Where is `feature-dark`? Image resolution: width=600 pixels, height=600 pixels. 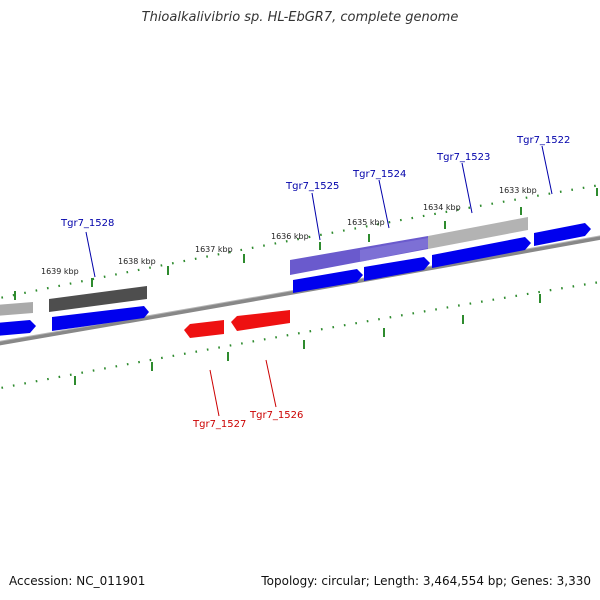 feature-dark is located at coordinates (98, 299).